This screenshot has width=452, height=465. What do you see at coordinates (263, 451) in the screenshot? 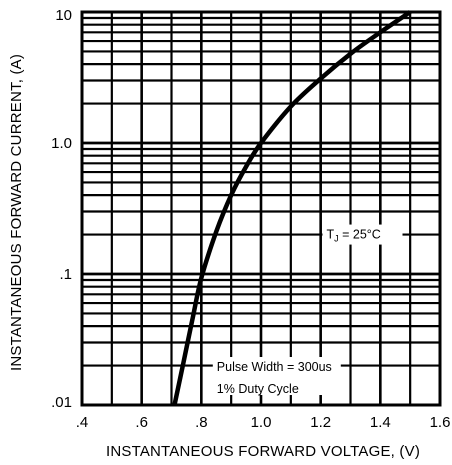
I see `x-axis-title: INSTANTANEOUS FORWARD VOLTAGE, (V)` at bounding box center [263, 451].